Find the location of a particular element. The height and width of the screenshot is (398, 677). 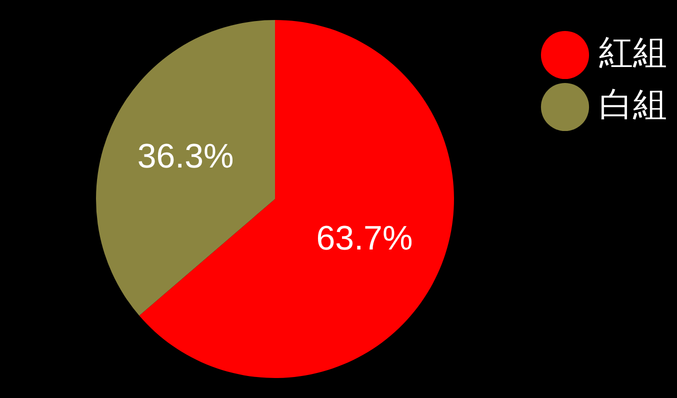

data-label: 63.7% is located at coordinates (364, 238).